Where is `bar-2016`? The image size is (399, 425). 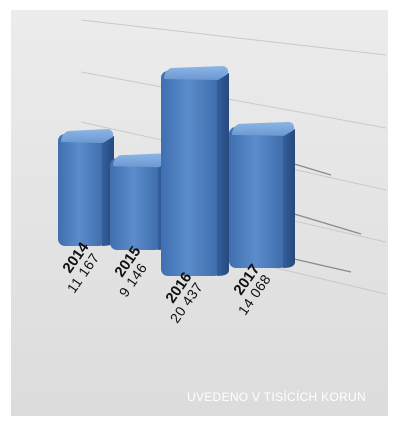
bar-2016 is located at coordinates (195, 171).